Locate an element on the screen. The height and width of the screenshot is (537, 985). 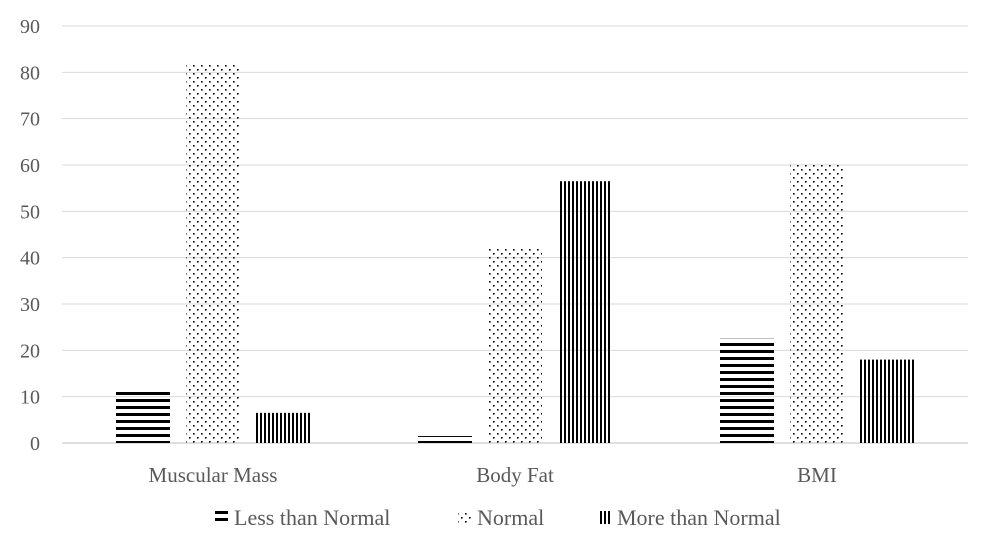
bar-normal-bmi is located at coordinates (817, 304).